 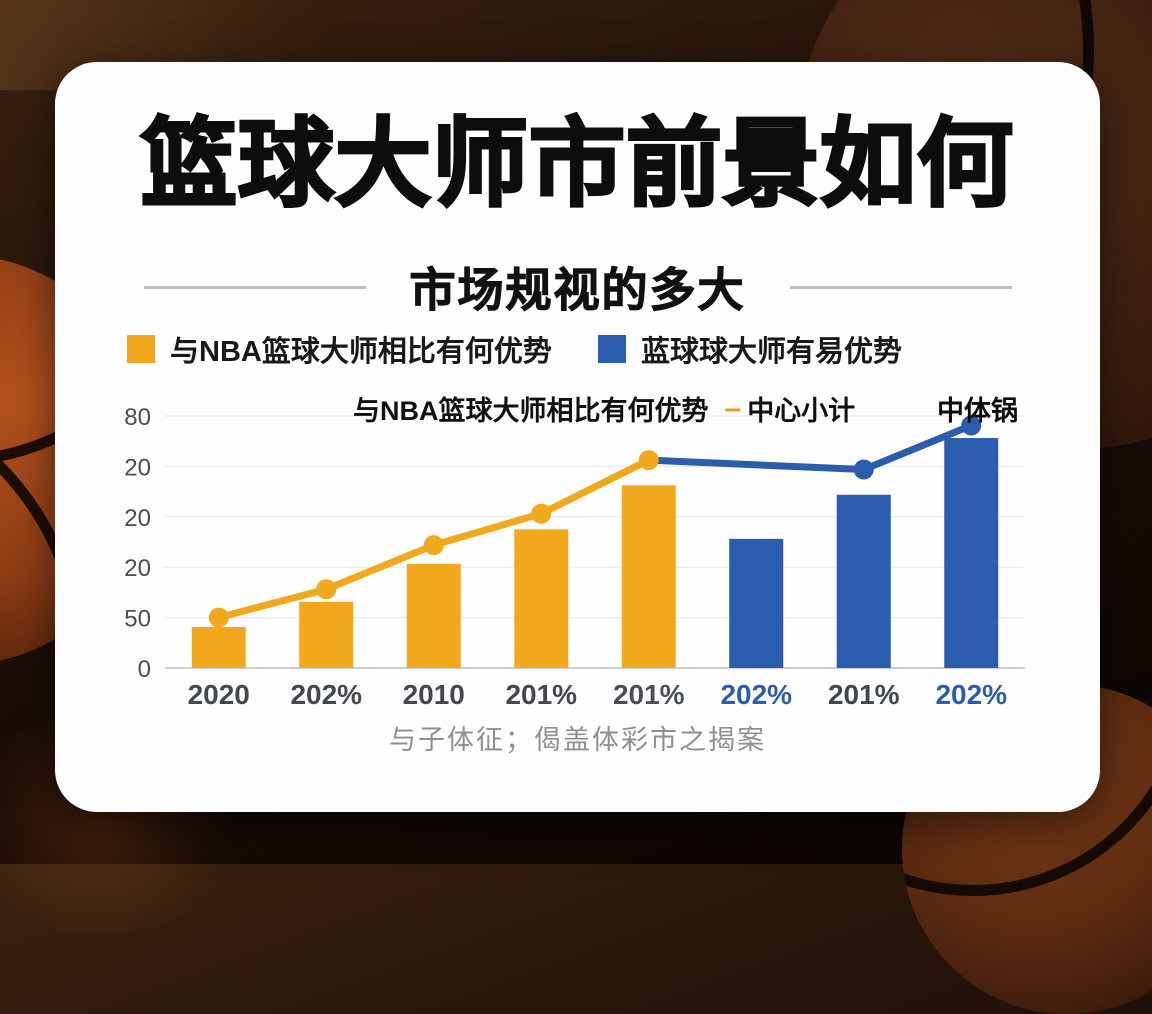 What do you see at coordinates (900, 287) in the screenshot?
I see `subtitle-divider-right` at bounding box center [900, 287].